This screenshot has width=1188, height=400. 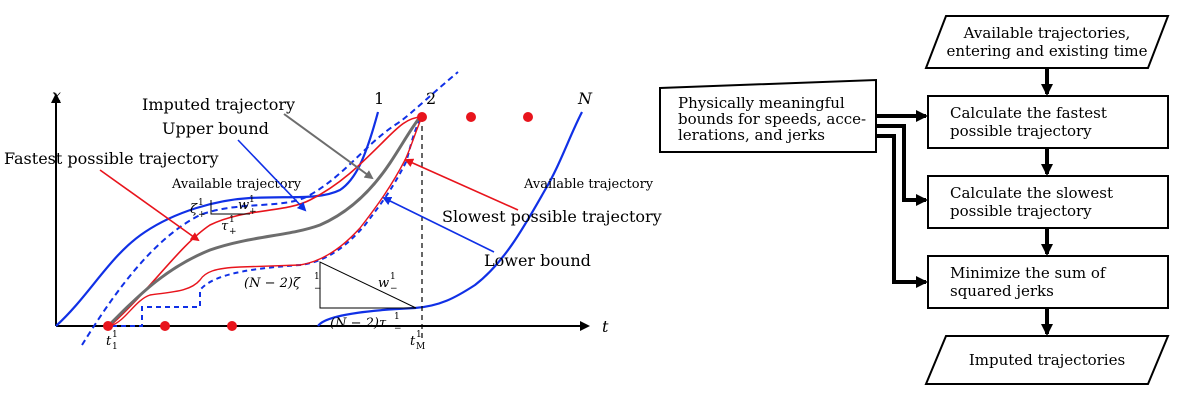 What do you see at coordinates (328, 146) in the screenshot?
I see `imputed-arrow` at bounding box center [328, 146].